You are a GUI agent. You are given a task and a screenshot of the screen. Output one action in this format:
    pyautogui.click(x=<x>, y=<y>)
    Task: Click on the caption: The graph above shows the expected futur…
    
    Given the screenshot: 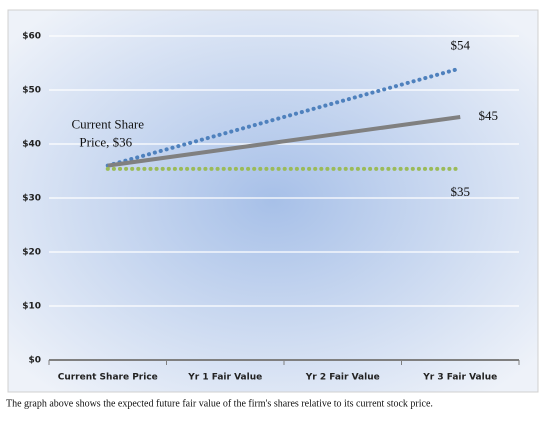 What is the action you would take?
    pyautogui.click(x=219, y=403)
    